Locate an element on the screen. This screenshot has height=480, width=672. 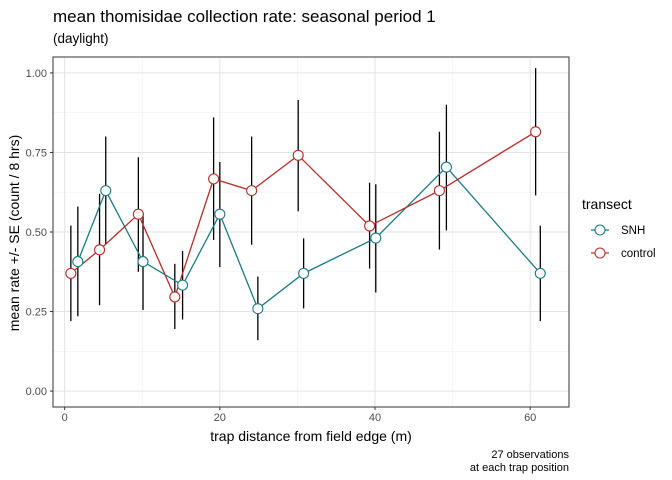
x-tick-label: 20 is located at coordinates (220, 418).